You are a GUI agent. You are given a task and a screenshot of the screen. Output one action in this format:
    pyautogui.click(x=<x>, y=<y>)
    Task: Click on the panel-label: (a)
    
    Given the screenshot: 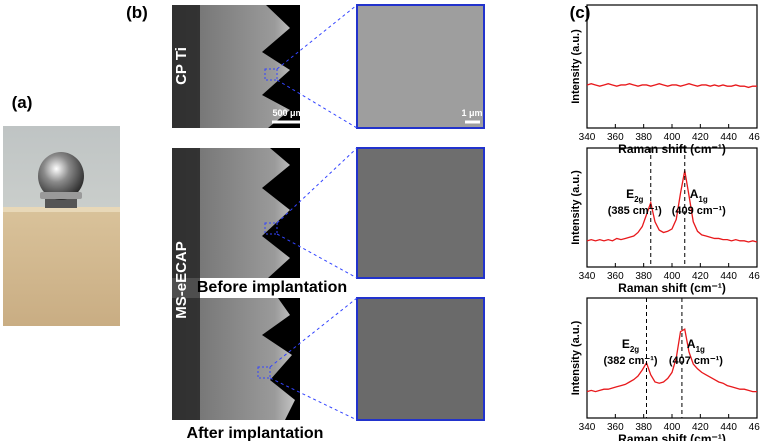 What is the action you would take?
    pyautogui.click(x=22, y=102)
    